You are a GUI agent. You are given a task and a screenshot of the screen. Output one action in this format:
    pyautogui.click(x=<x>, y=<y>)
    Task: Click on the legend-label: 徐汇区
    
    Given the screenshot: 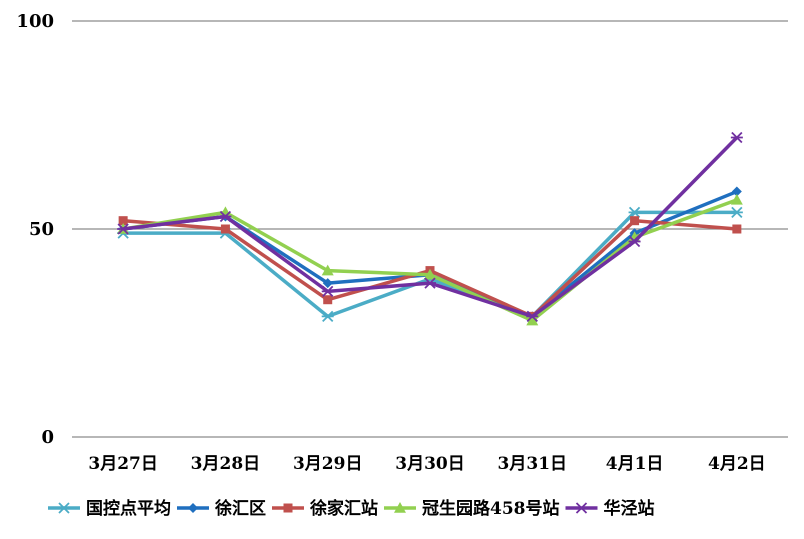 What is the action you would take?
    pyautogui.click(x=240, y=508)
    